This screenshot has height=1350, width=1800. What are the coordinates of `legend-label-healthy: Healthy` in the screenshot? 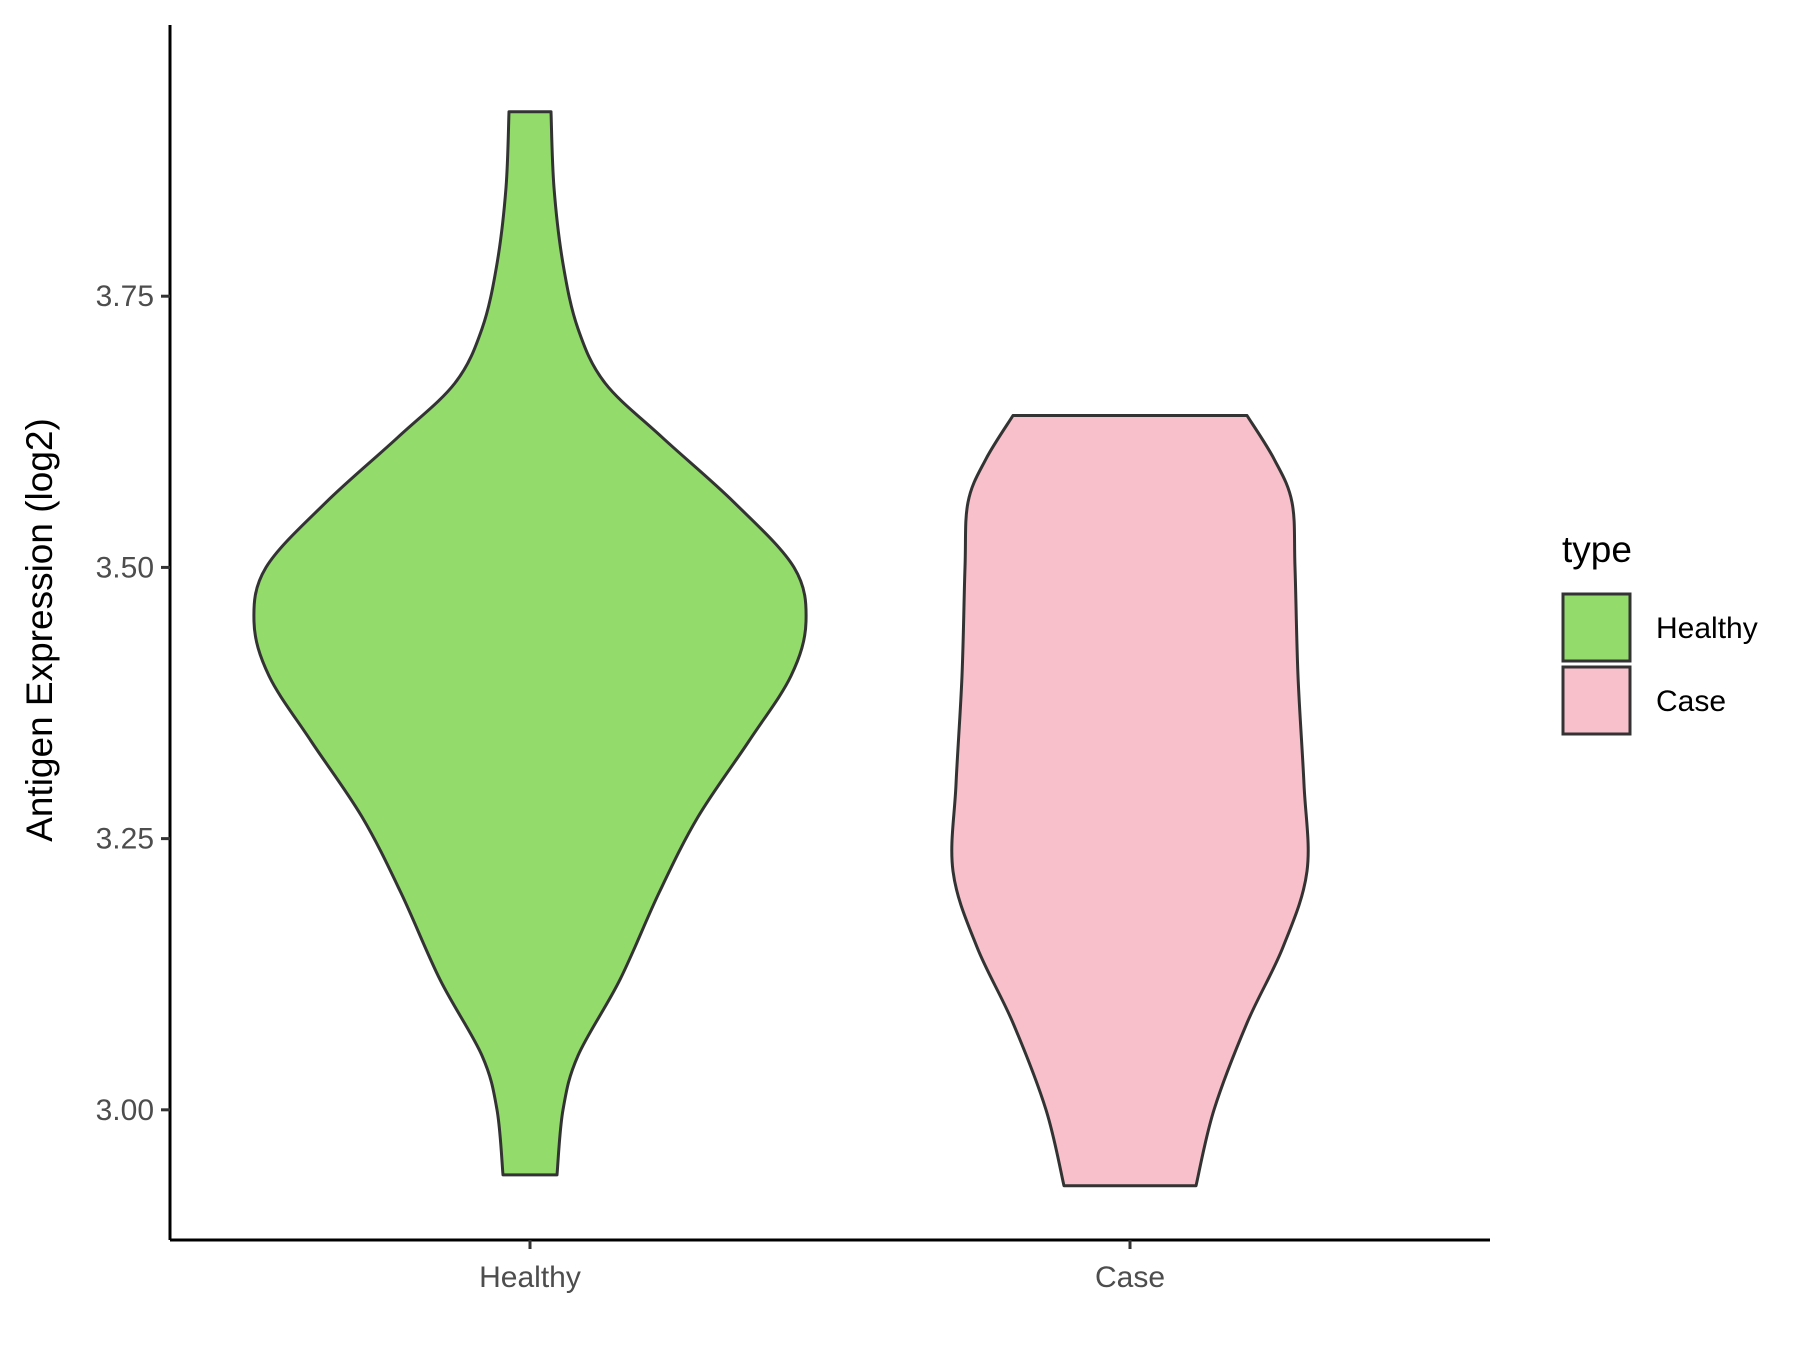 It's located at (1707, 628).